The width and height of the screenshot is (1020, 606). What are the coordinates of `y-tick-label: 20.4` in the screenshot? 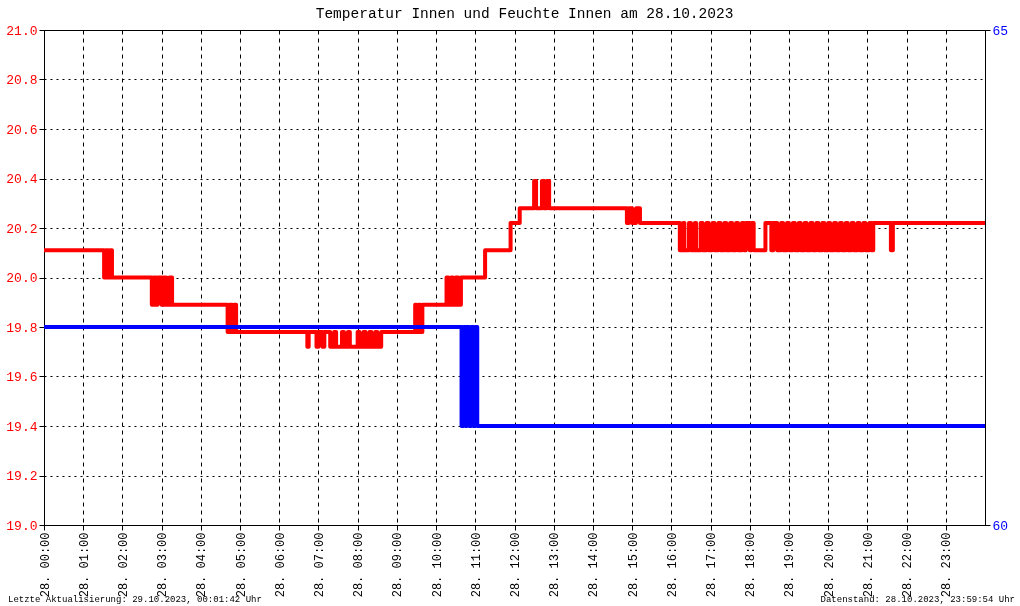 It's located at (22, 179).